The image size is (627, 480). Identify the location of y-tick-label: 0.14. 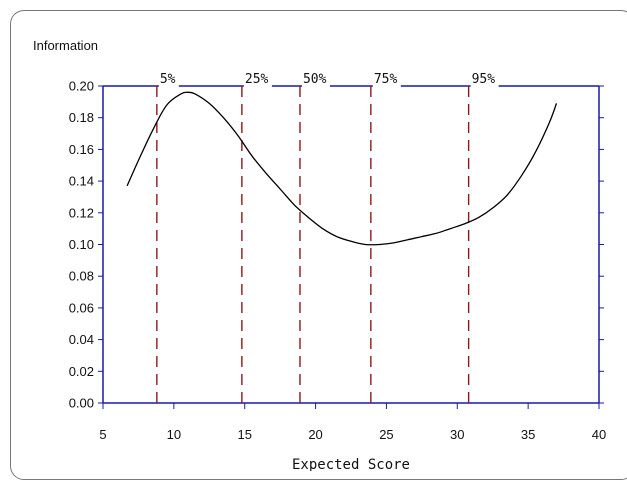
(81, 181).